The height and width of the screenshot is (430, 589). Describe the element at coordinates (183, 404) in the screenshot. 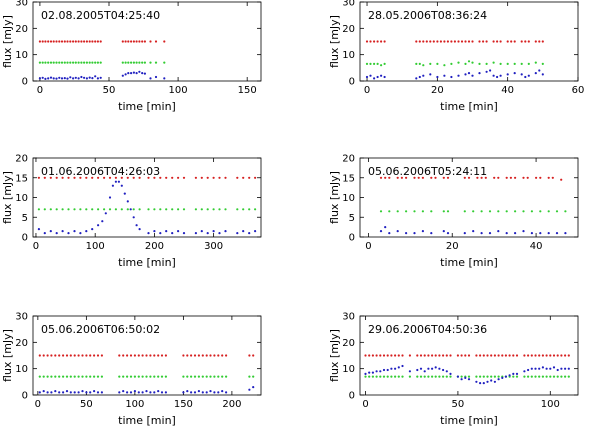

I see `x-tick-label: 150` at that location.